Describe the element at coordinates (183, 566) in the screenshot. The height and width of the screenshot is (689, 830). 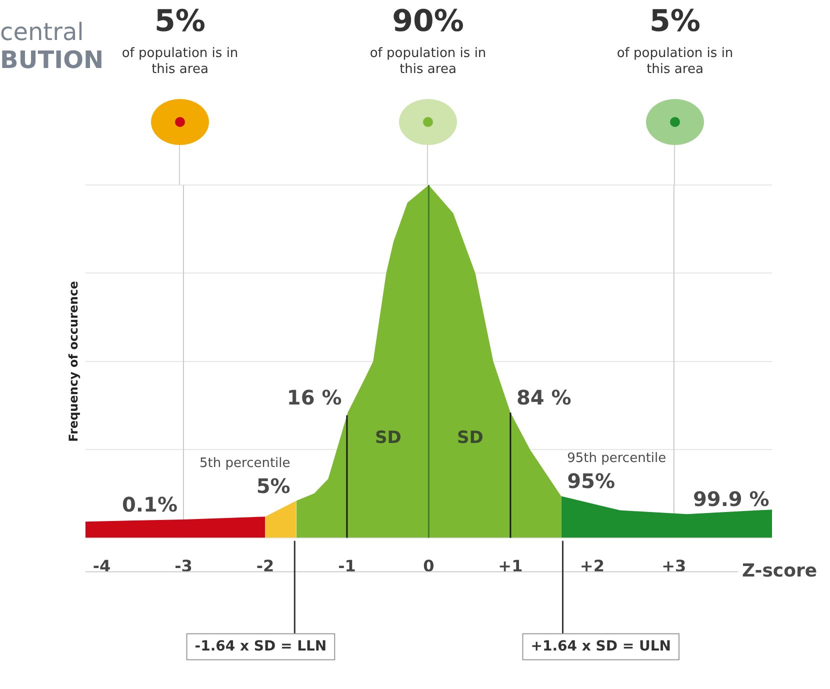
I see `x-tick-label: -3` at that location.